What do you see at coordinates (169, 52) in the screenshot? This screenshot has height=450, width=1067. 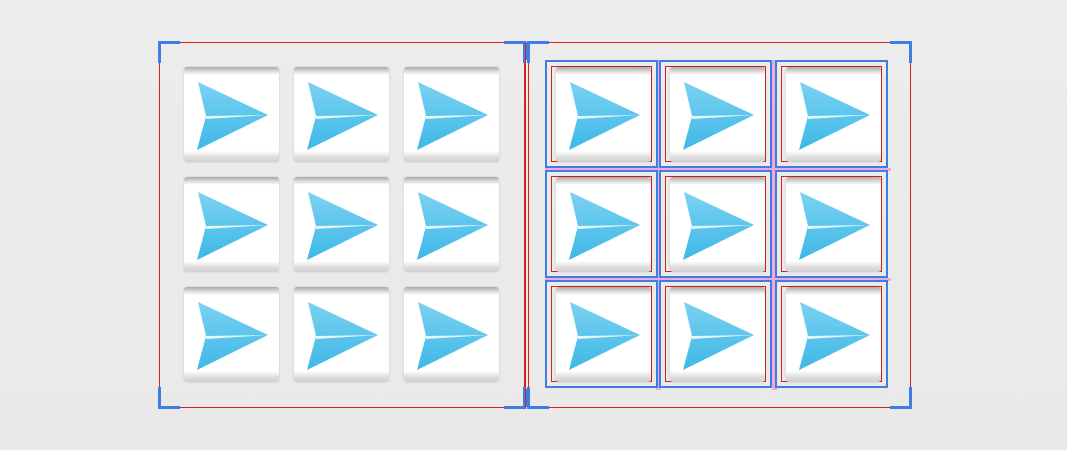 I see `left-corner-handle-tl` at bounding box center [169, 52].